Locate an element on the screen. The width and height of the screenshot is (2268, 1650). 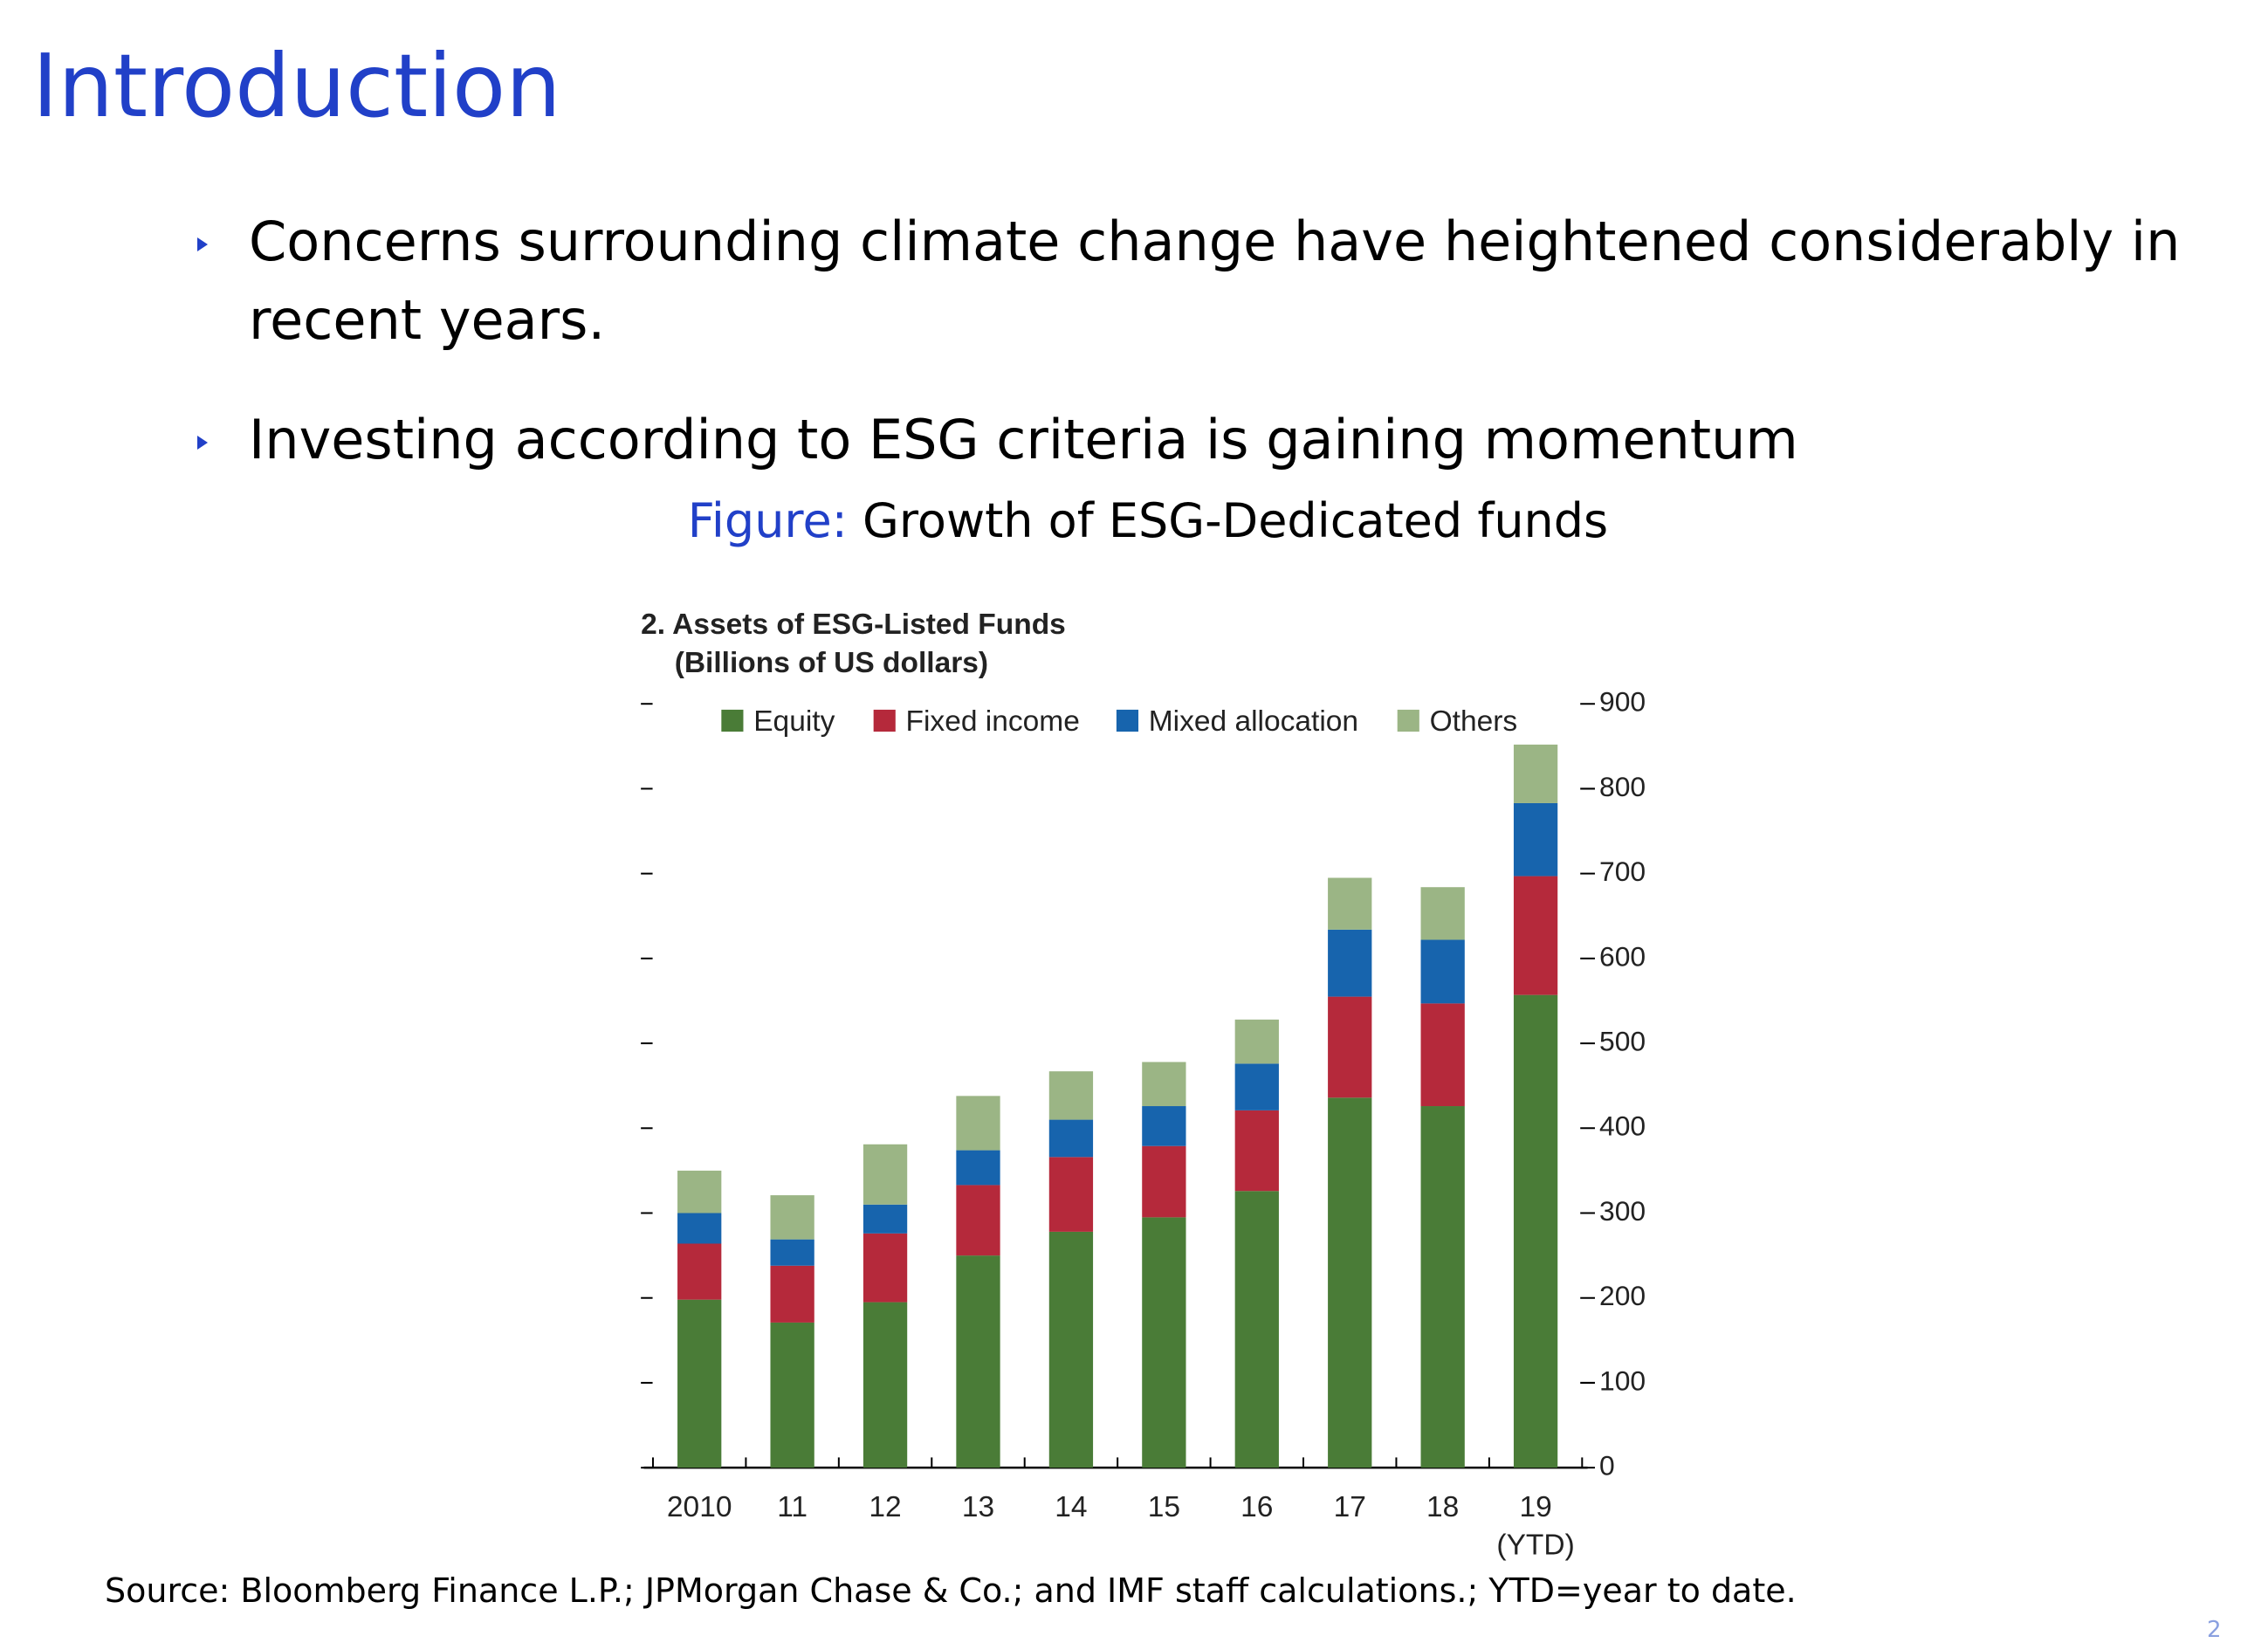
y-tick-label: 600 is located at coordinates (1623, 956).